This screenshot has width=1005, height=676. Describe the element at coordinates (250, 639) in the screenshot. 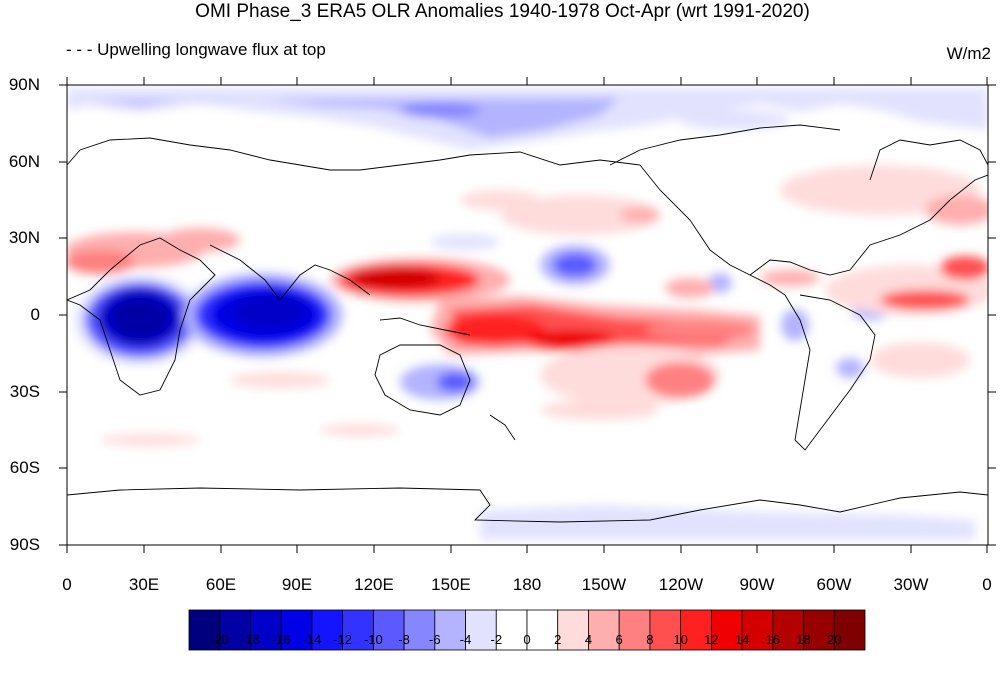

I see `colorbar-label: -18` at that location.